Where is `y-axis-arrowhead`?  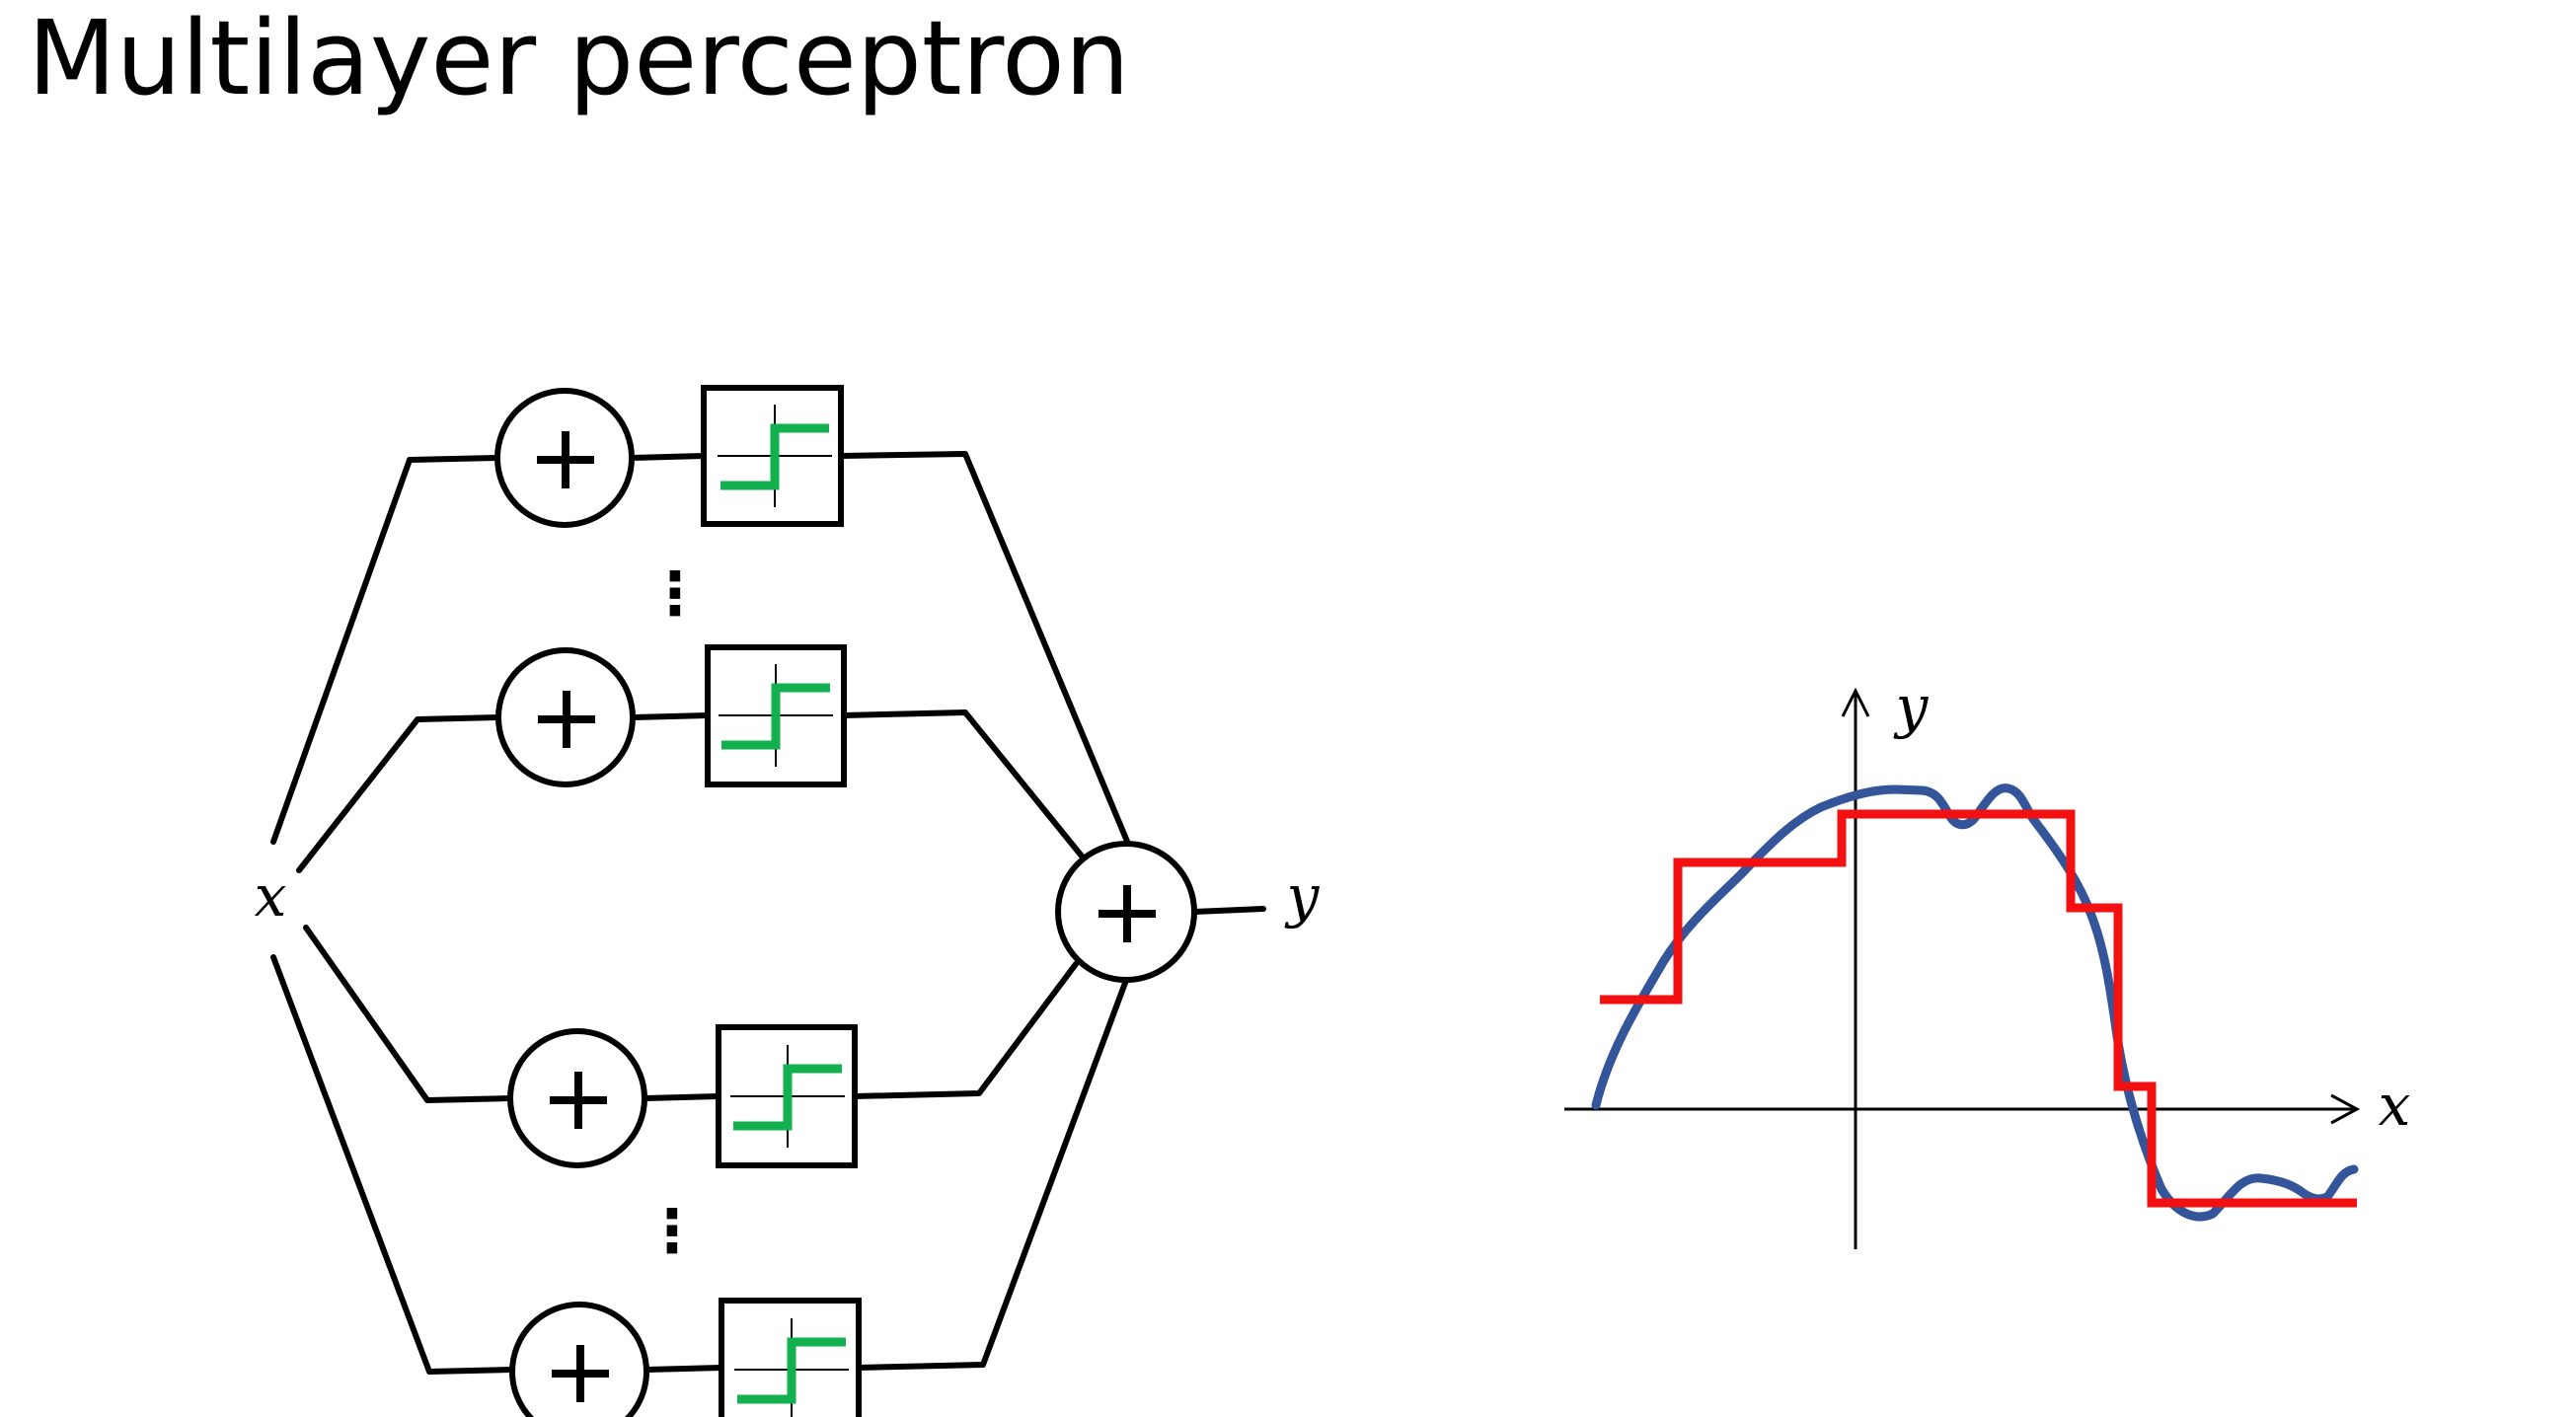 y-axis-arrowhead is located at coordinates (1855, 702).